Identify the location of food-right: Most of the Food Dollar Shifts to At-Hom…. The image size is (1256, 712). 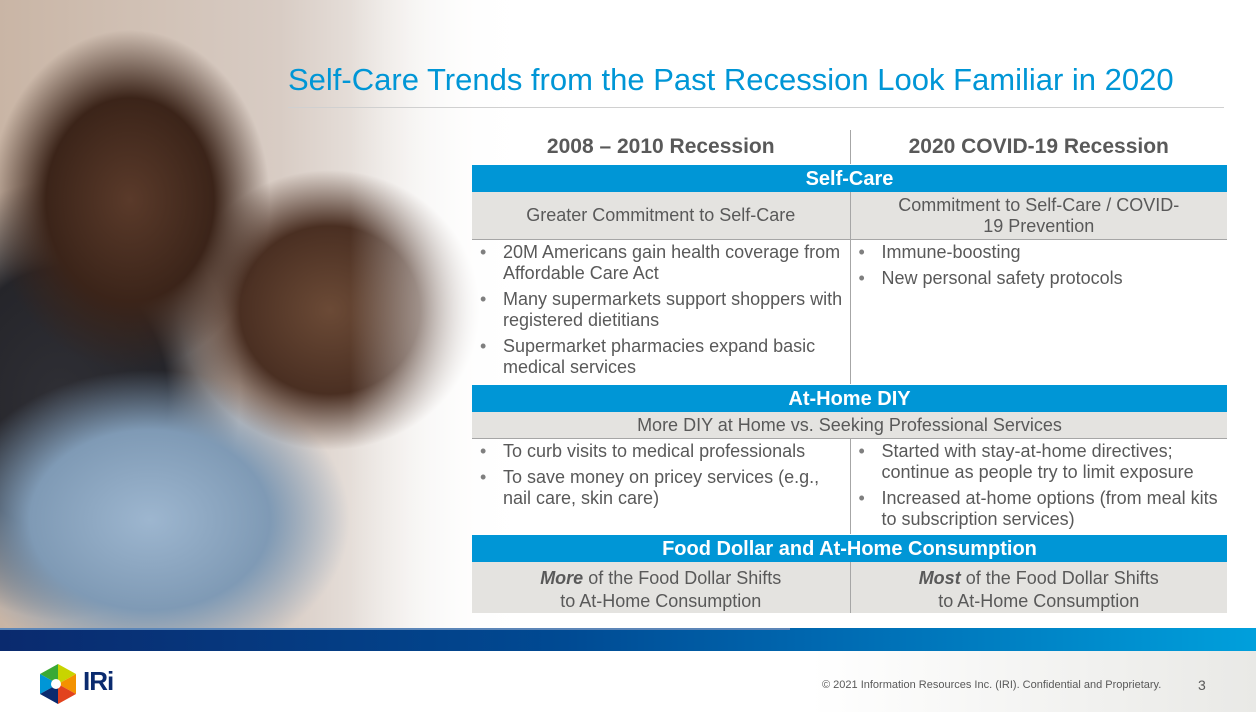
(1038, 587).